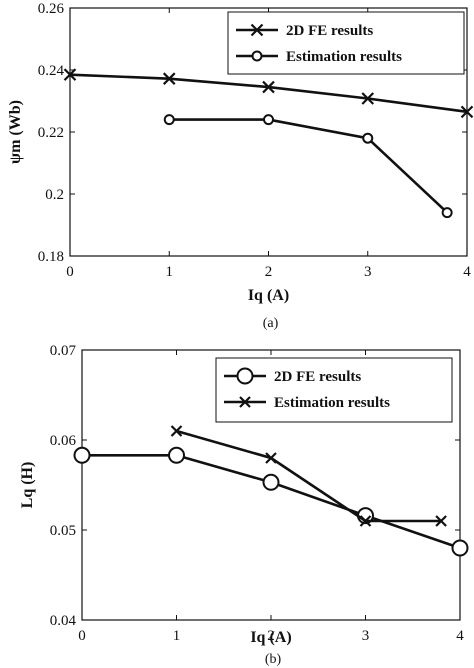 This screenshot has width=474, height=668. I want to click on chart-b-caption: (b), so click(273, 659).